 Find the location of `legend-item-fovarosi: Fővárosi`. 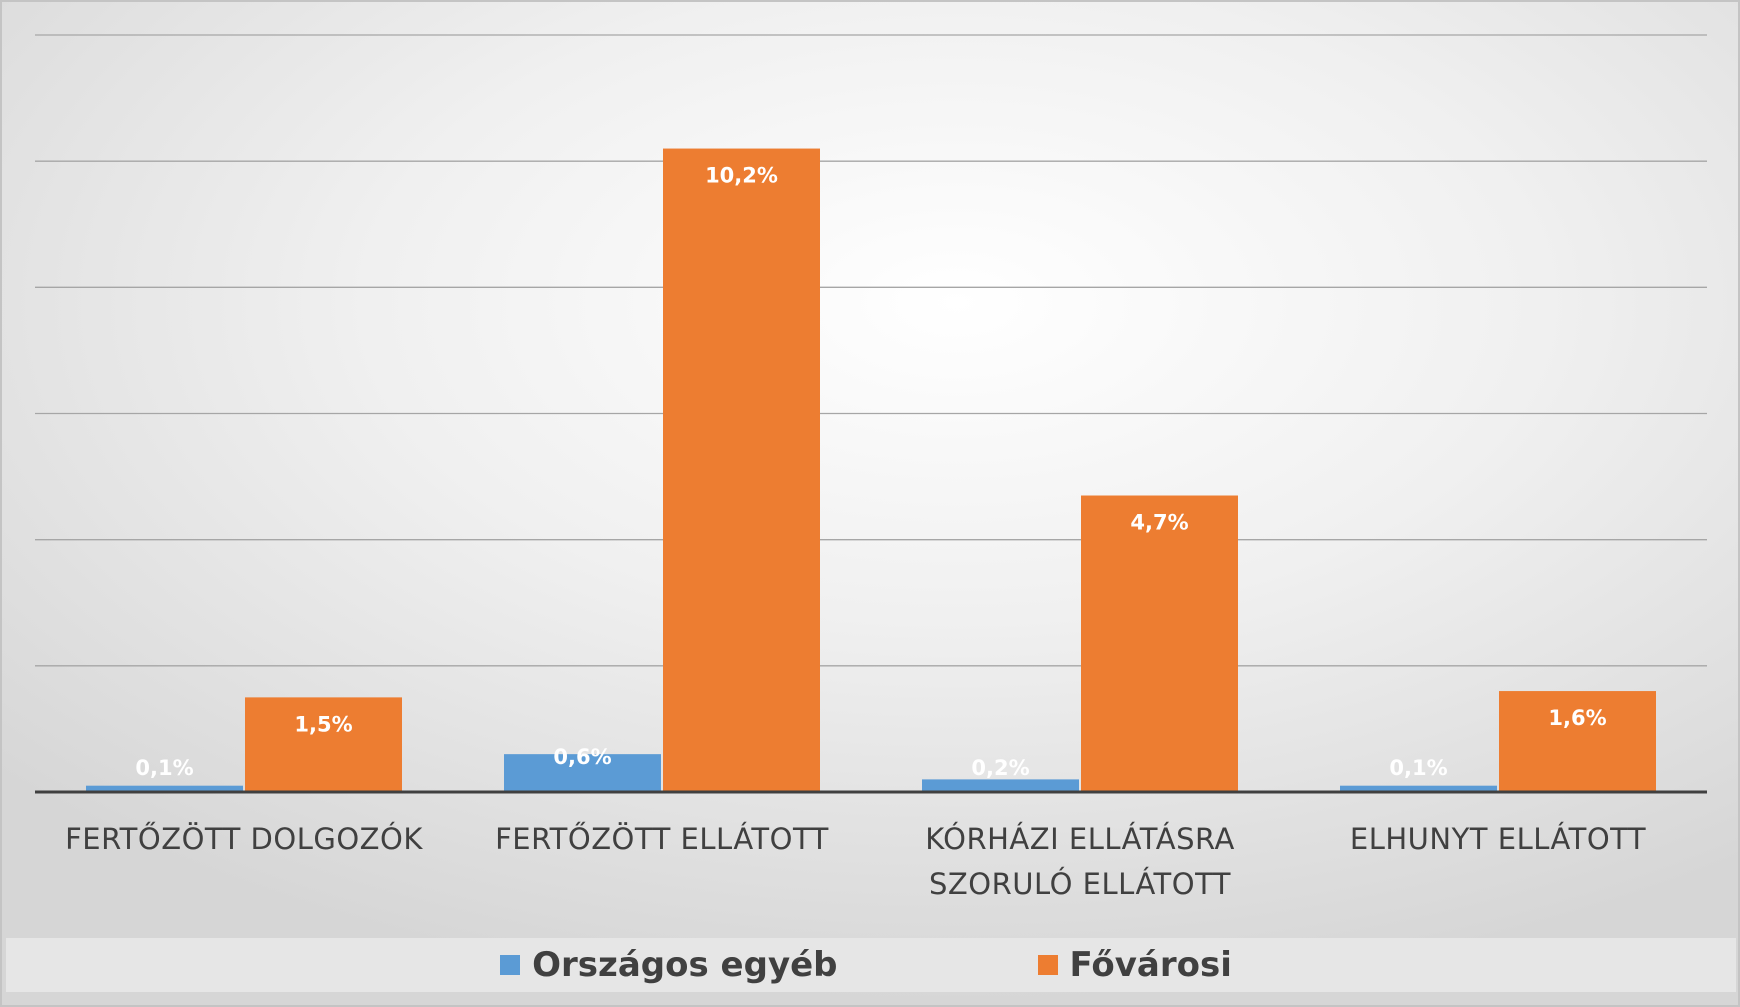

legend-item-fovarosi: Fővárosi is located at coordinates (1134, 965).